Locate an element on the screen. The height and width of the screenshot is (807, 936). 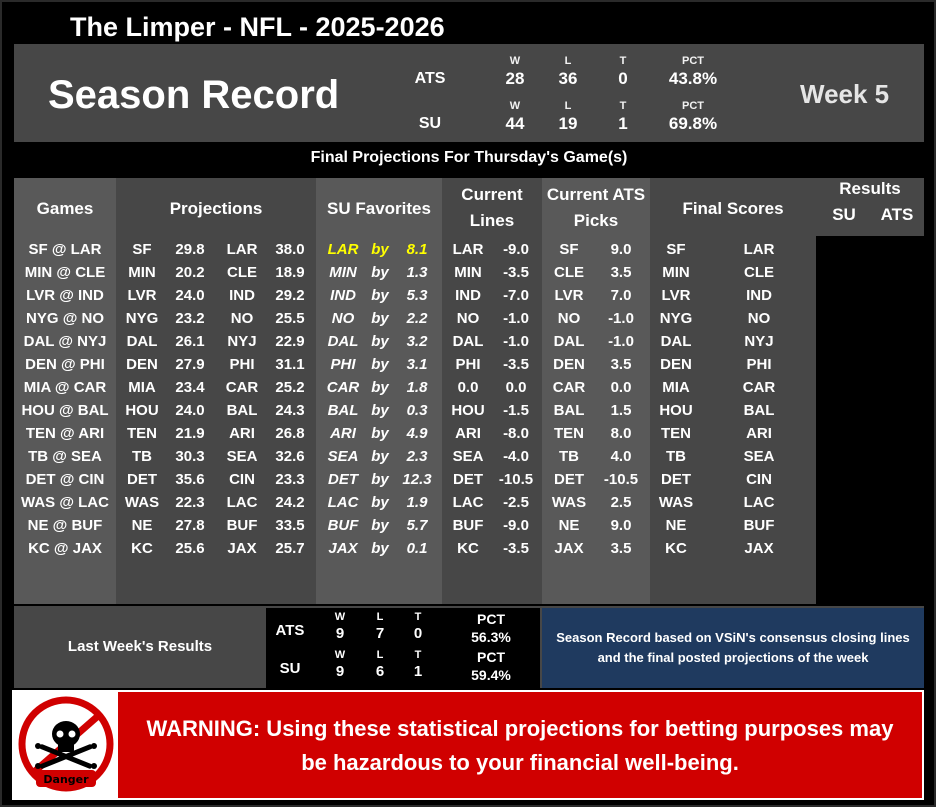
line-value-cell: -9.0 is located at coordinates (516, 525).